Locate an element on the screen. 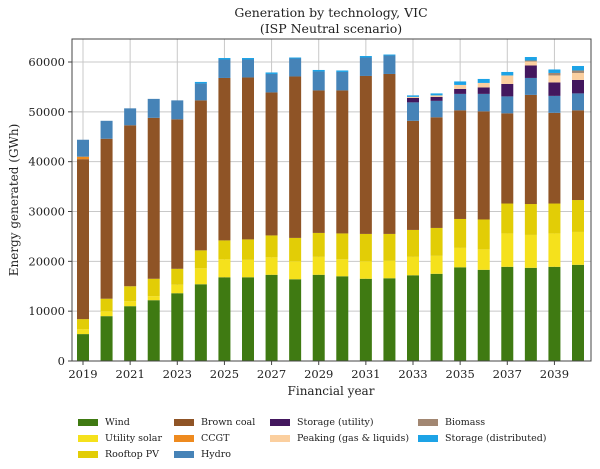  bar-stack-2037 is located at coordinates (507, 216).